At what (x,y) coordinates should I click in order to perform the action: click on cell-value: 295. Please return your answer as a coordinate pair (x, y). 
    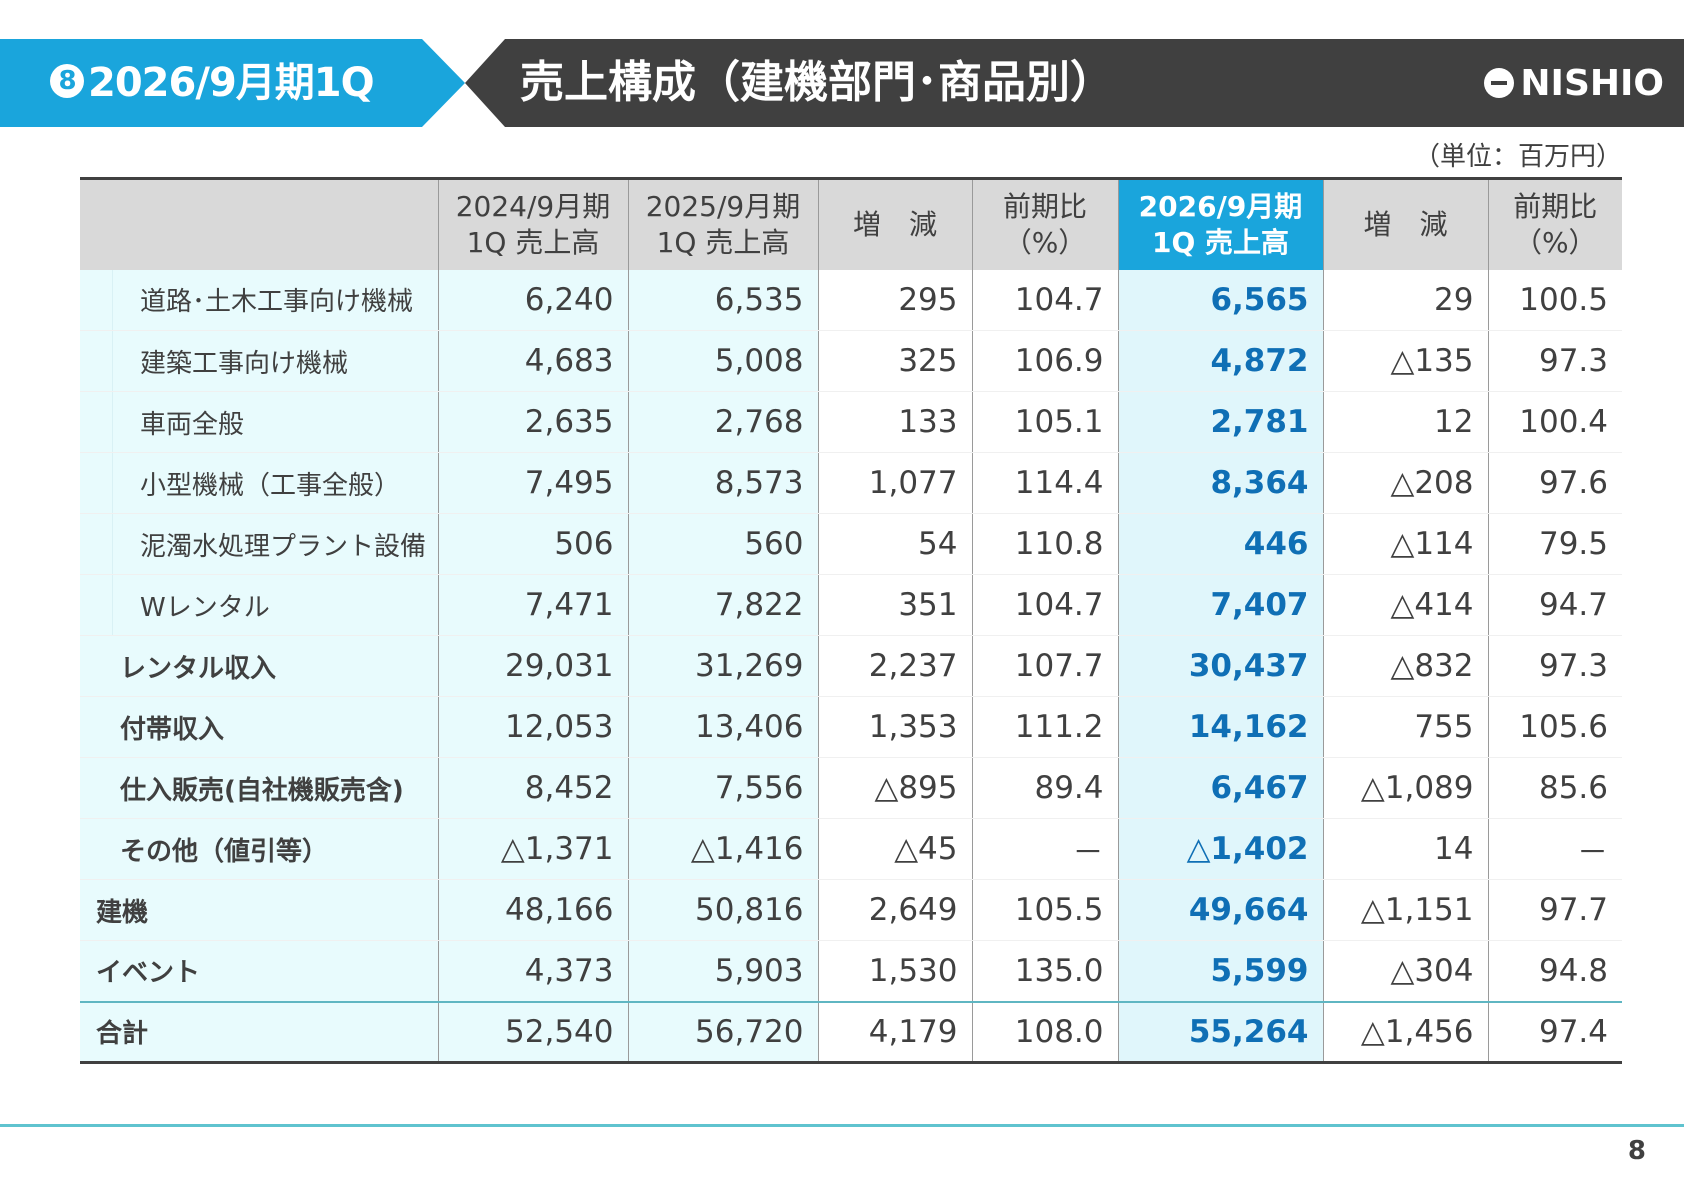
    Looking at the image, I should click on (894, 300).